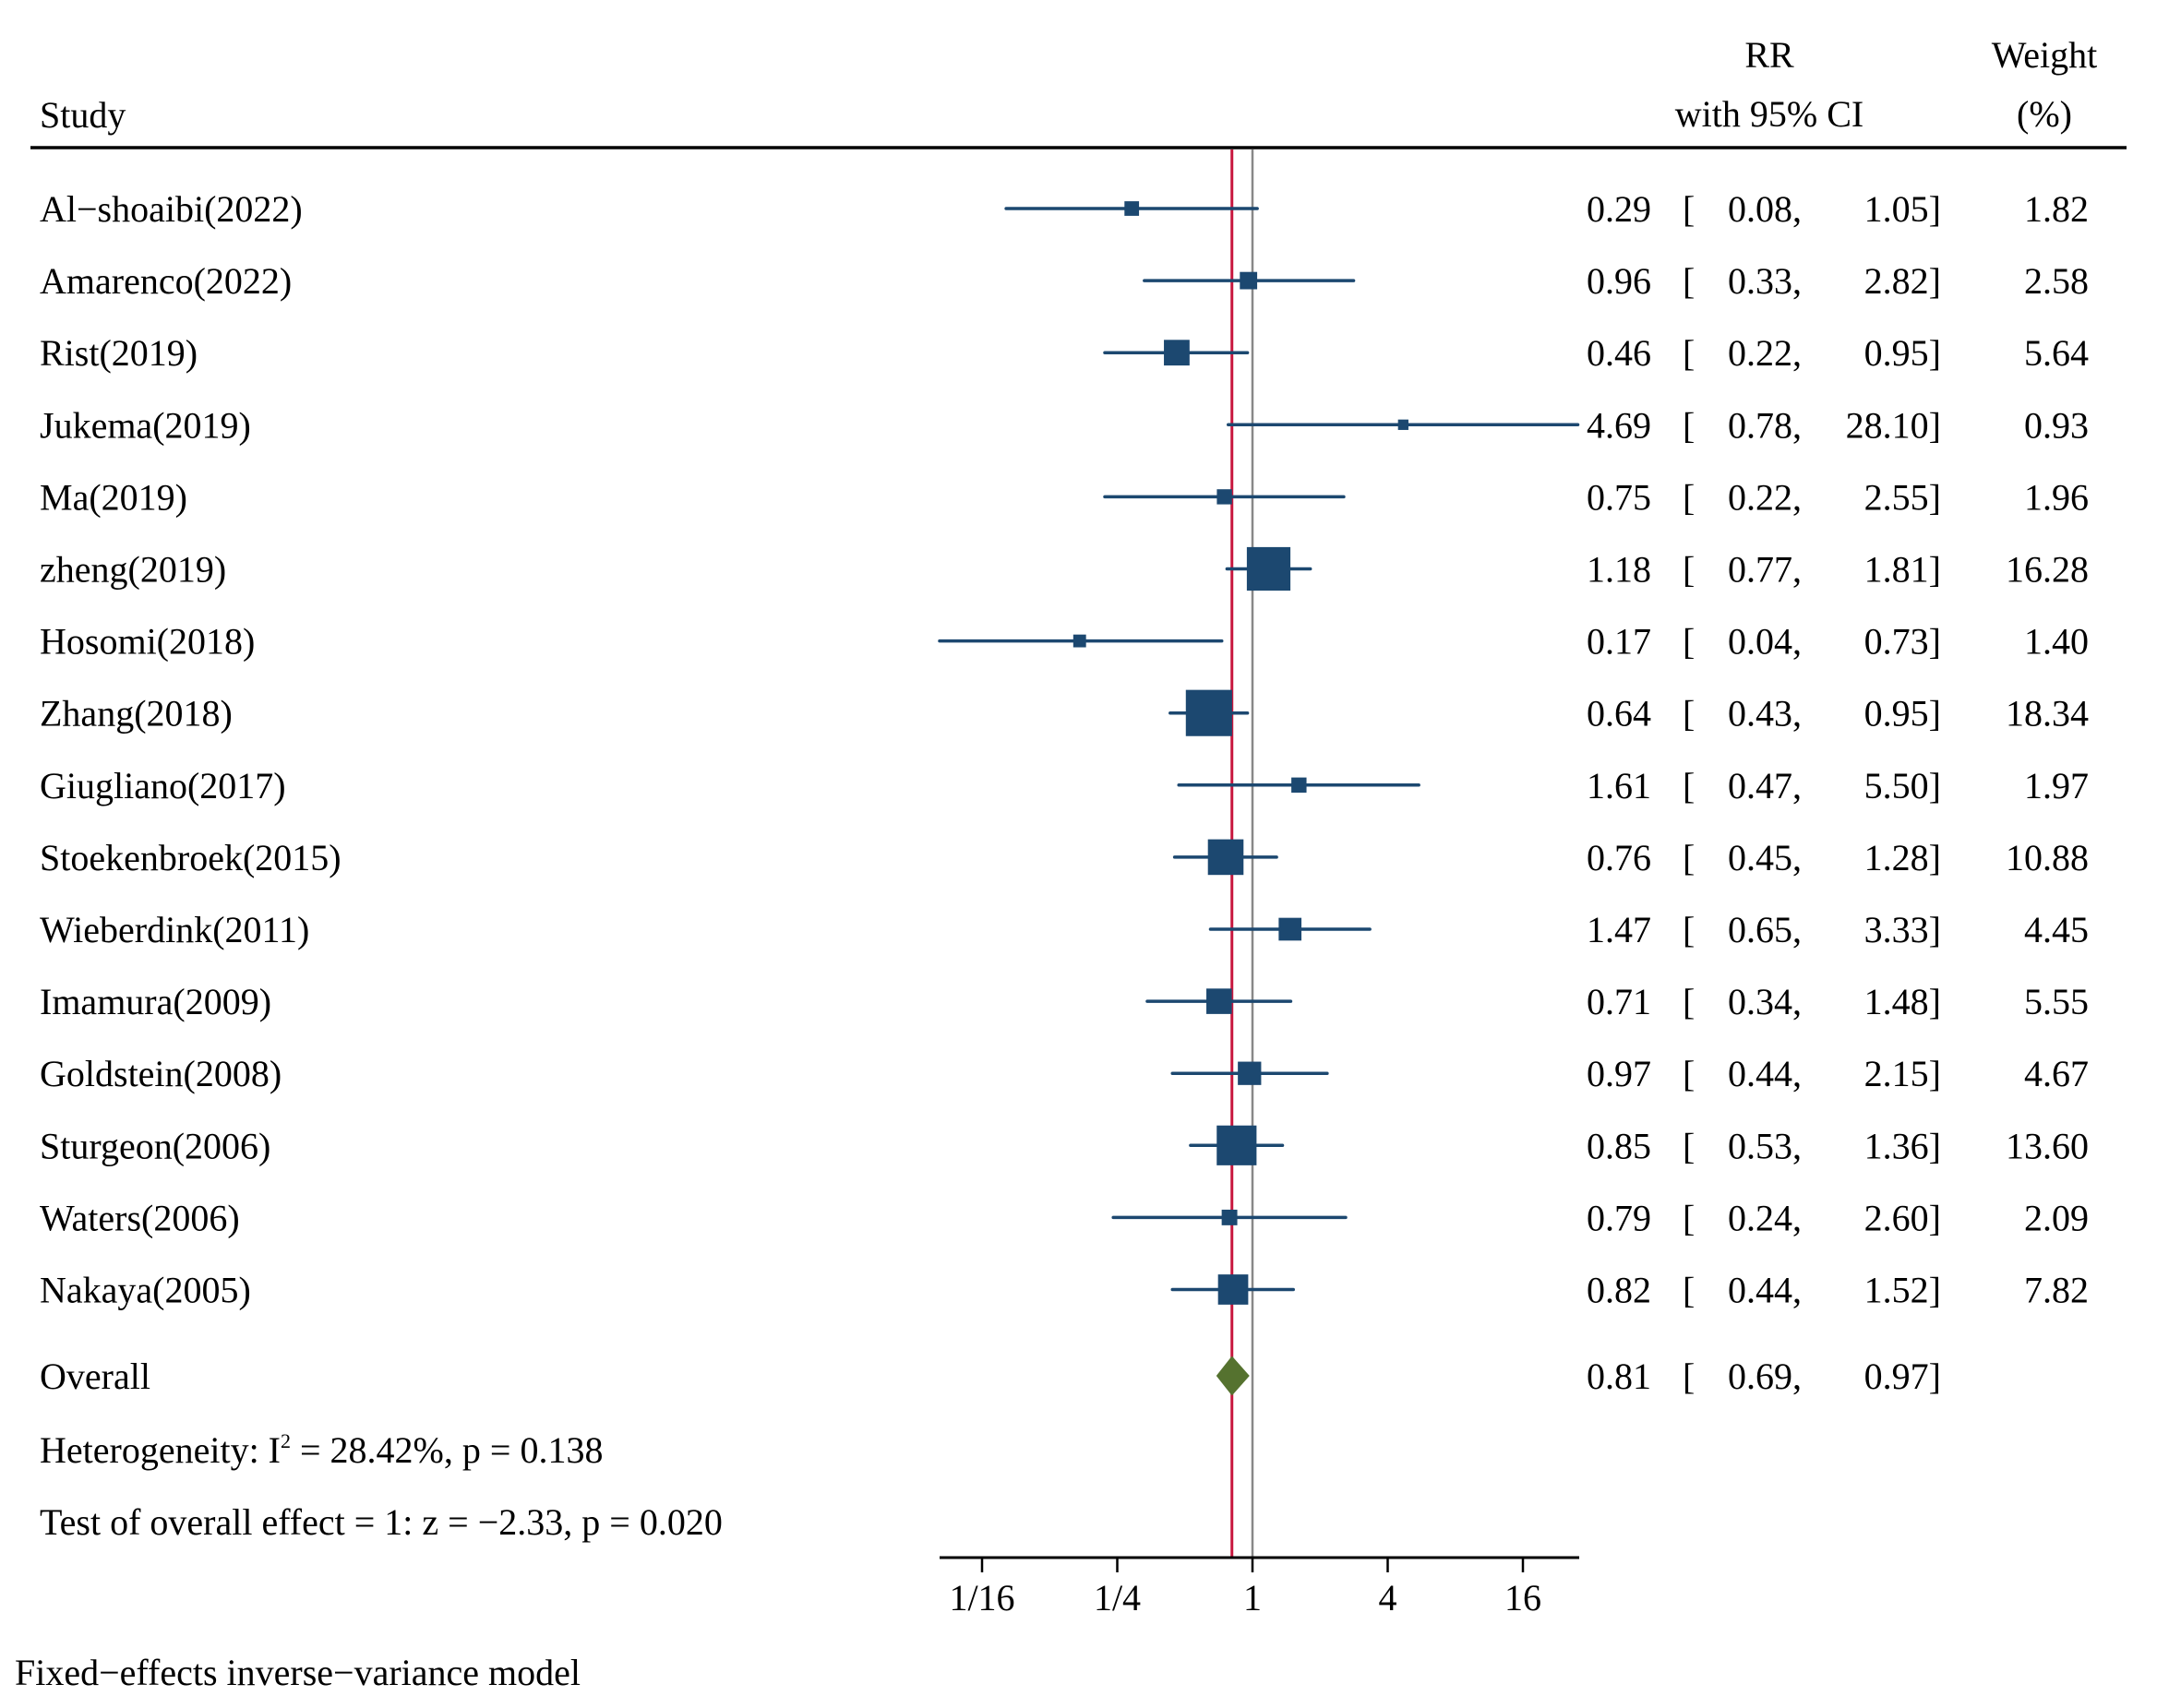 Image resolution: width=2157 pixels, height=1708 pixels. I want to click on x-tick-label: 16, so click(1522, 1597).